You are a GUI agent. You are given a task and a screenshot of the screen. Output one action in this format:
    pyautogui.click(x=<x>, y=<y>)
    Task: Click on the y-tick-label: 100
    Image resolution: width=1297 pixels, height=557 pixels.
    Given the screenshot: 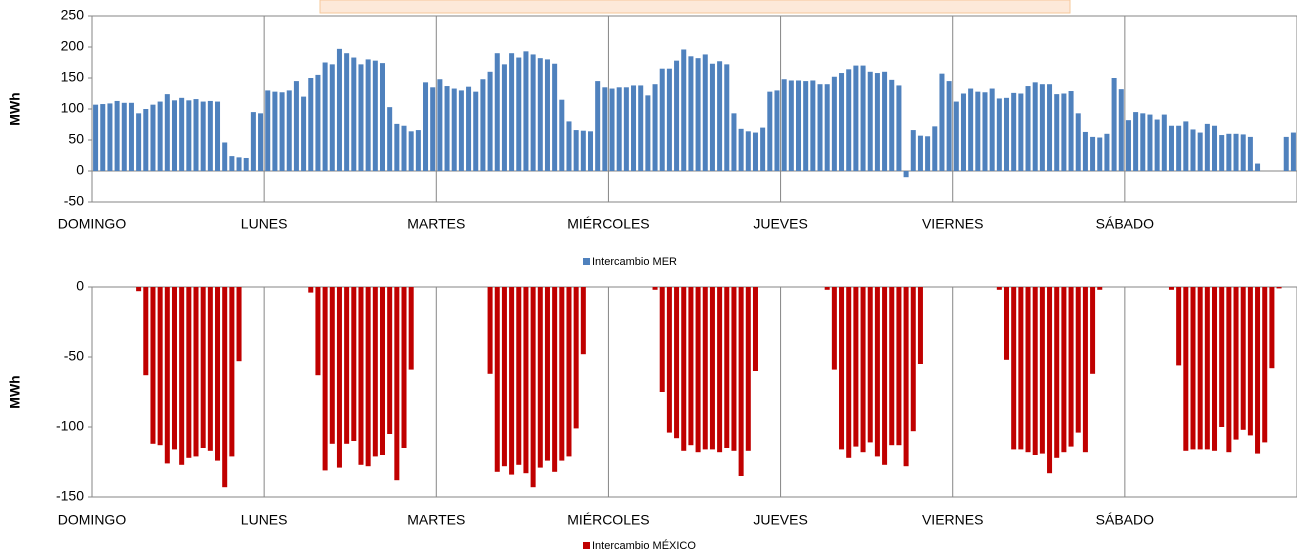 What is the action you would take?
    pyautogui.click(x=73, y=108)
    